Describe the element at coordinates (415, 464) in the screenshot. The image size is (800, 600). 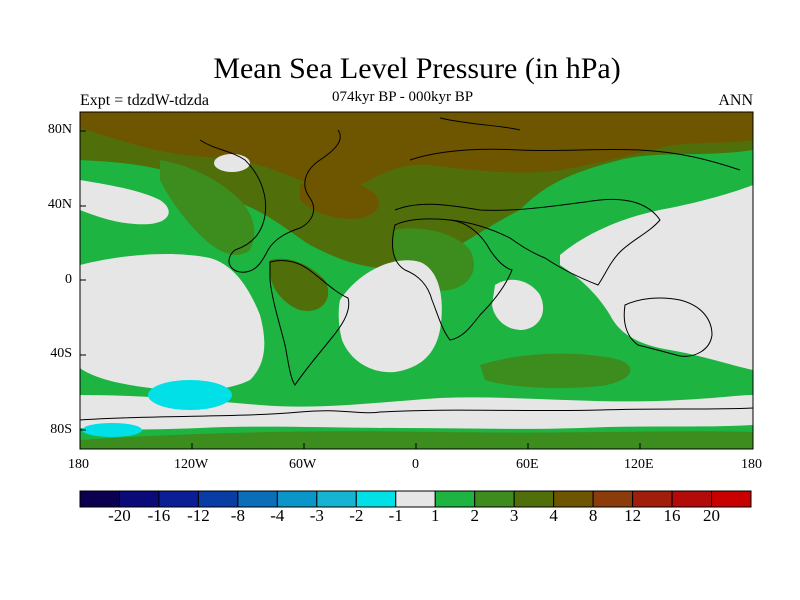
I see `lon-label-0: 0` at that location.